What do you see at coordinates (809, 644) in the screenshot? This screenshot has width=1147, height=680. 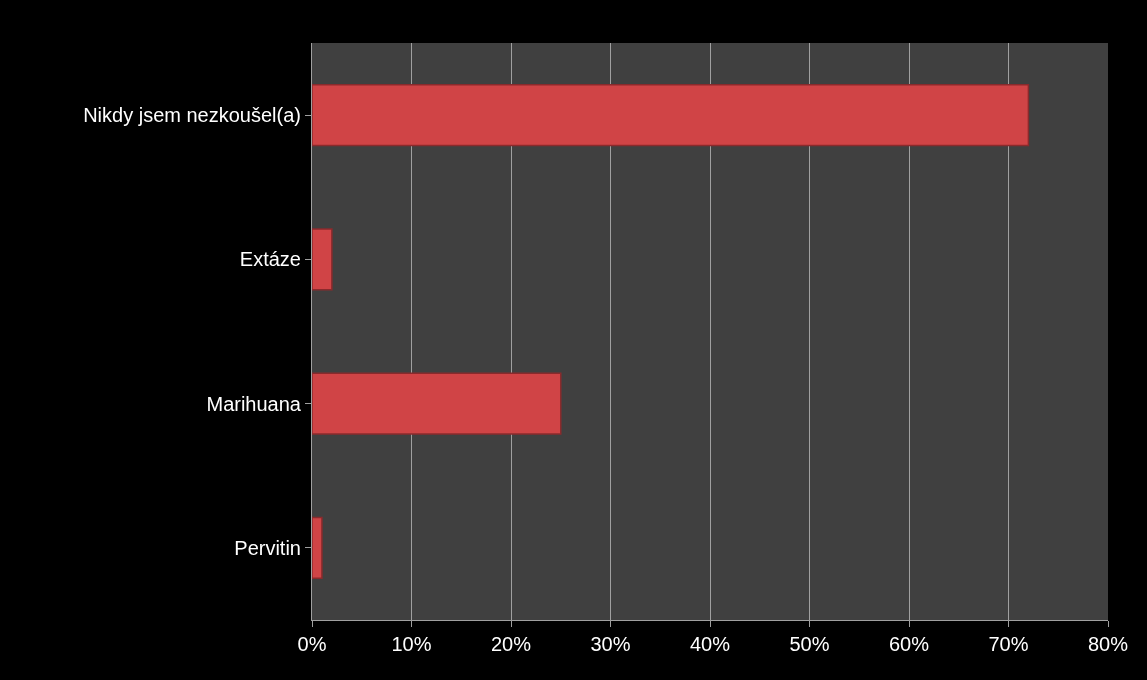 I see `x-tick-label: 50%` at bounding box center [809, 644].